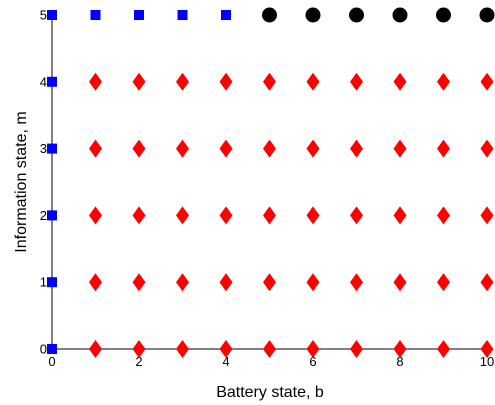  I want to click on y-axis-title: Information state, m, so click(21, 181).